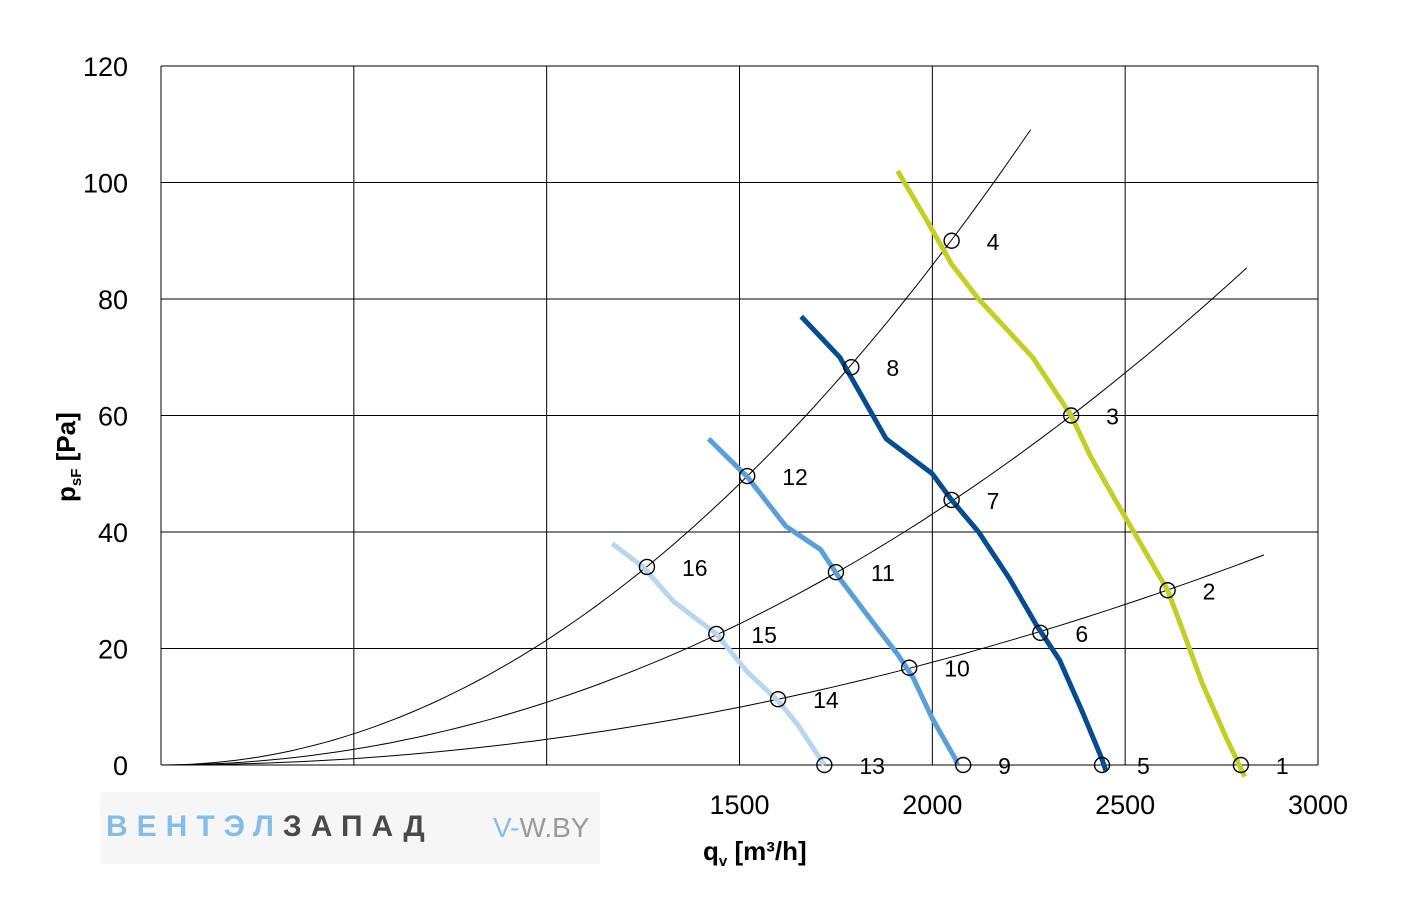 The height and width of the screenshot is (919, 1424). What do you see at coordinates (723, 861) in the screenshot?
I see `x-axis-title-sub: v` at bounding box center [723, 861].